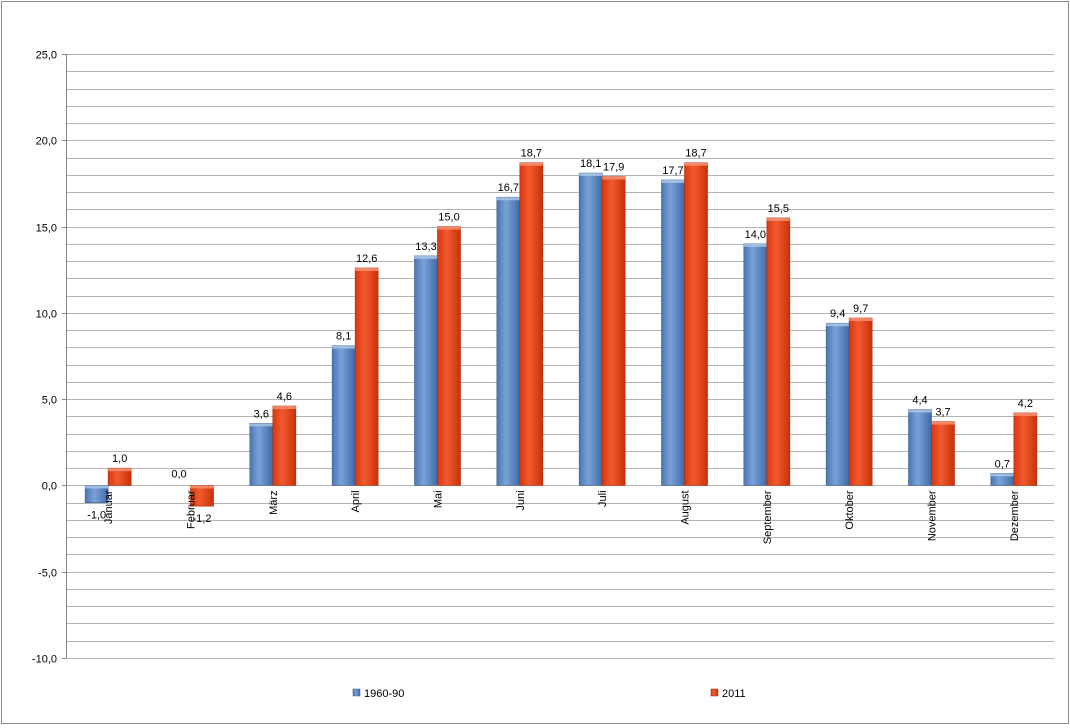 This screenshot has width=1070, height=728. Describe the element at coordinates (837, 314) in the screenshot. I see `data-label: 9,4` at that location.